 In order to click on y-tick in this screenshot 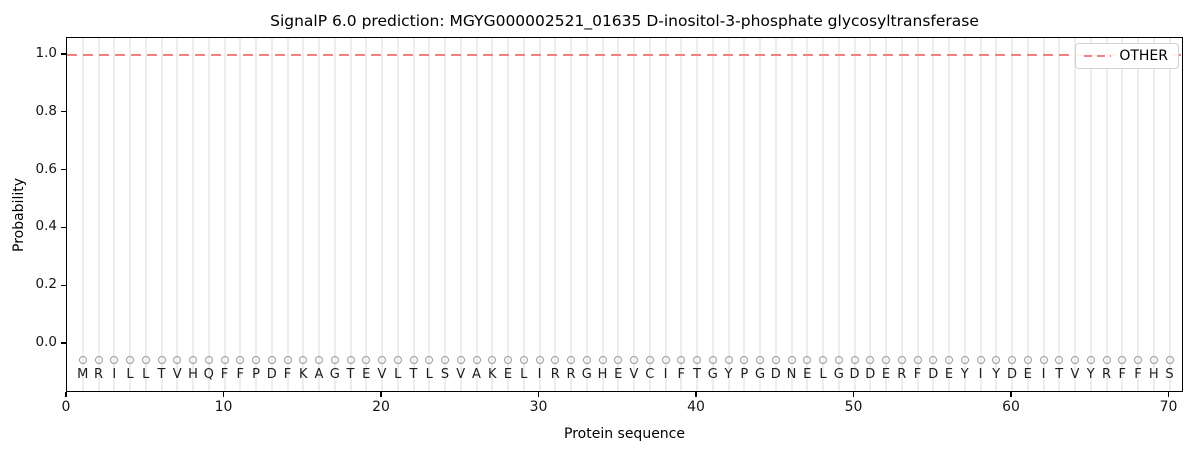, I will do `click(63, 112)`.